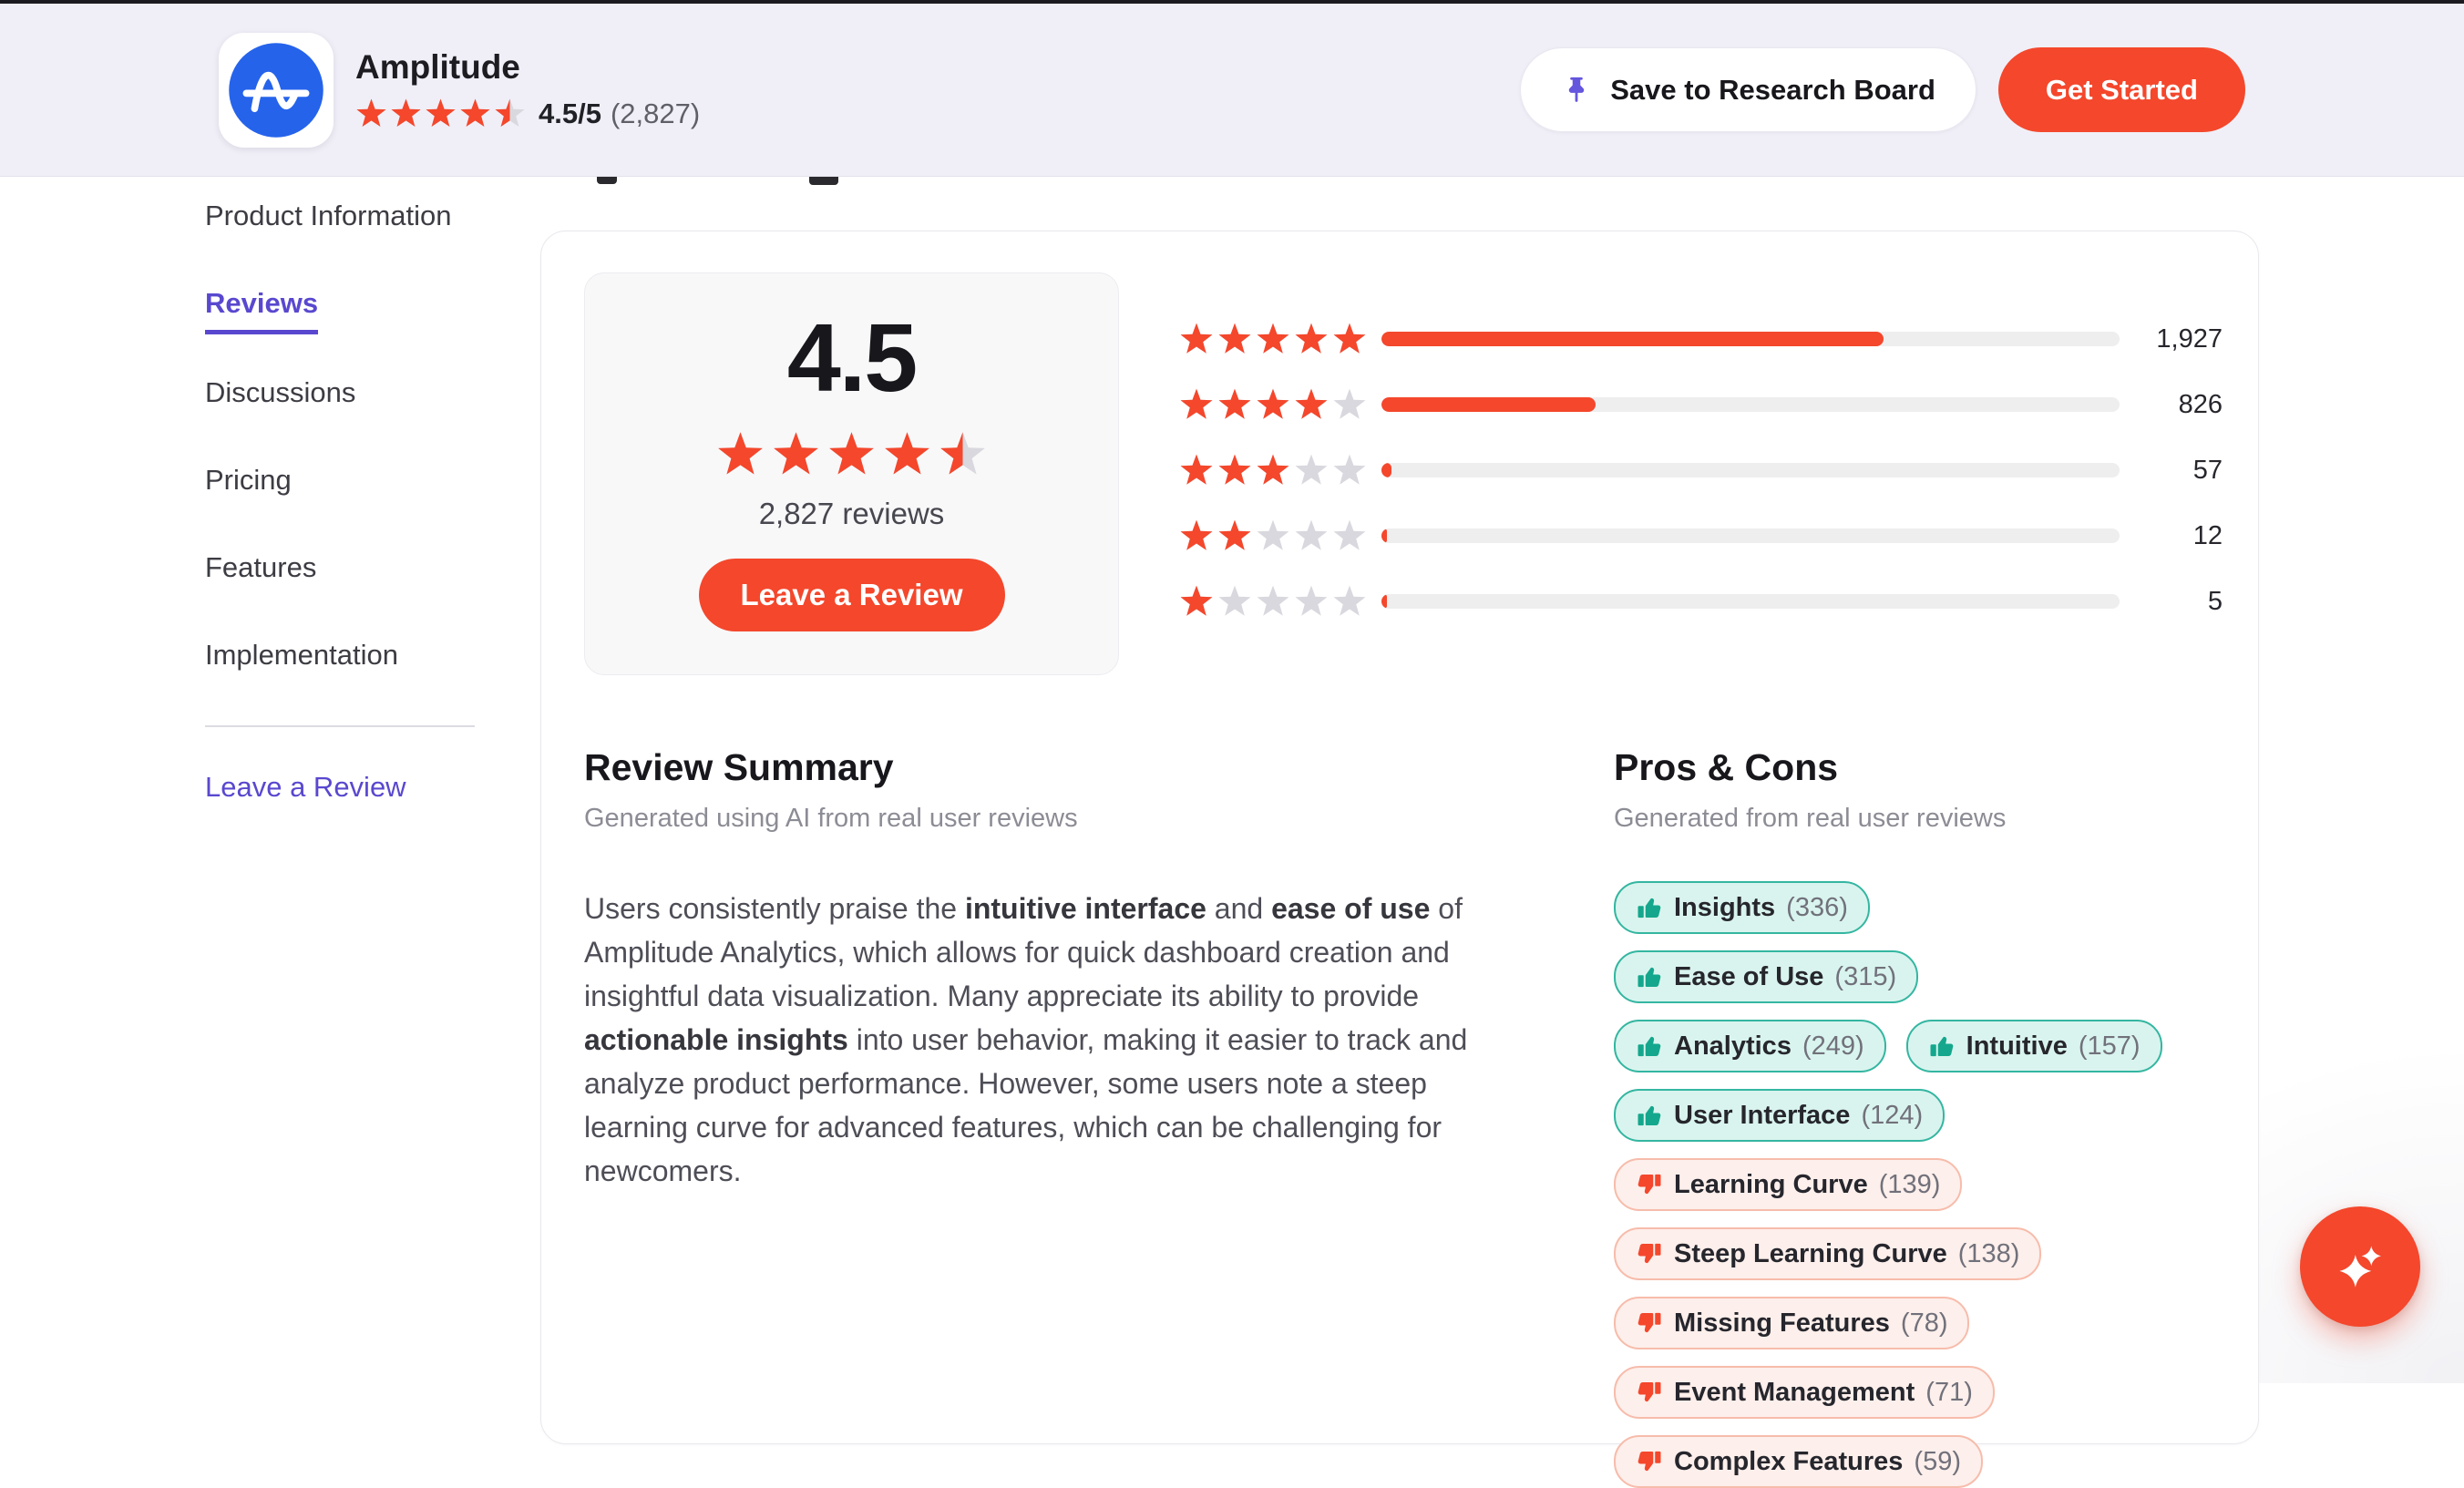  I want to click on product-name: Amplitude, so click(437, 67).